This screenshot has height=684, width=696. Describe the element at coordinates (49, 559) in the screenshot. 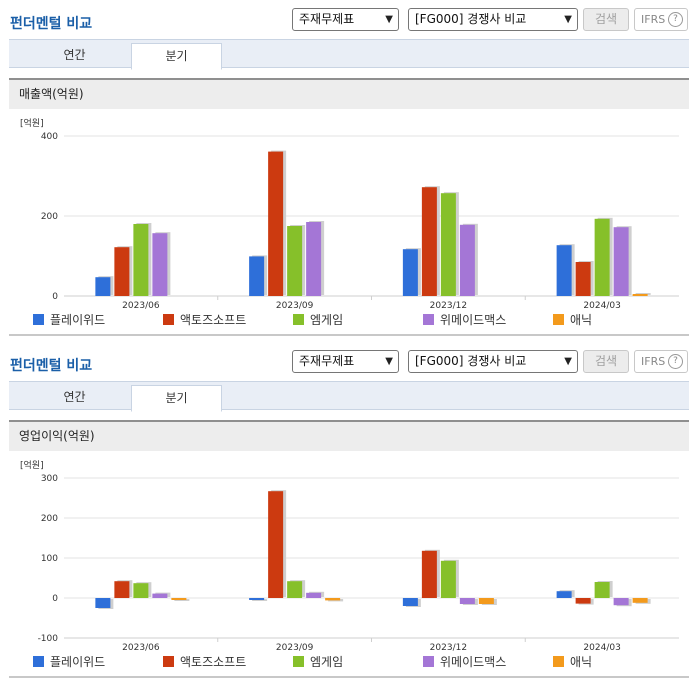

I see `y-tick-label: 100` at that location.